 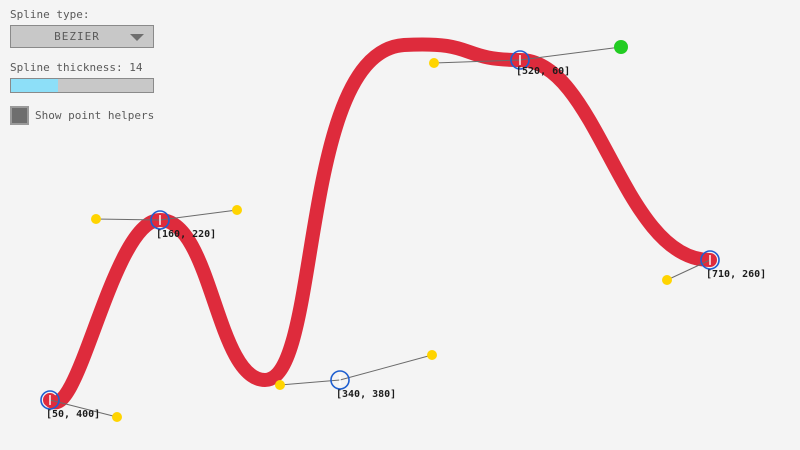 I want to click on point-coord-label: [50, 400], so click(x=73, y=414).